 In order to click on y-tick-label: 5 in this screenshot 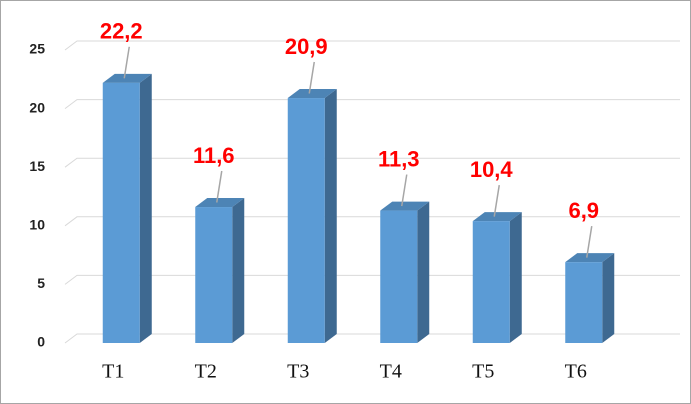, I will do `click(41, 283)`.